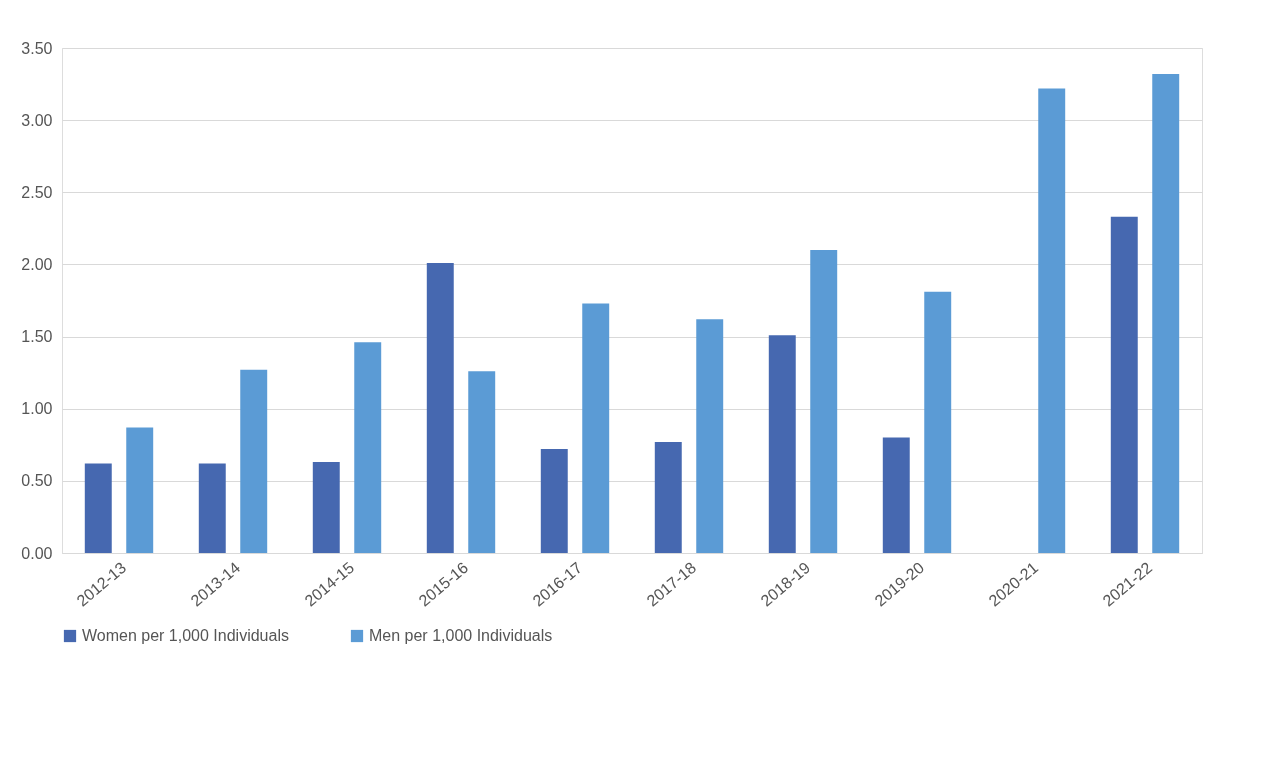 The height and width of the screenshot is (769, 1278). What do you see at coordinates (37, 553) in the screenshot?
I see `y-tick-label: 0.00` at bounding box center [37, 553].